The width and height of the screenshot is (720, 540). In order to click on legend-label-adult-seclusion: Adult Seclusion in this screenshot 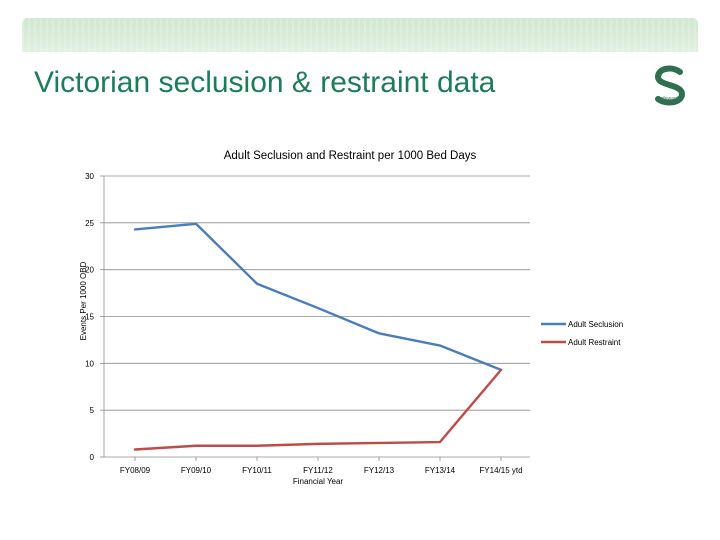, I will do `click(595, 324)`.